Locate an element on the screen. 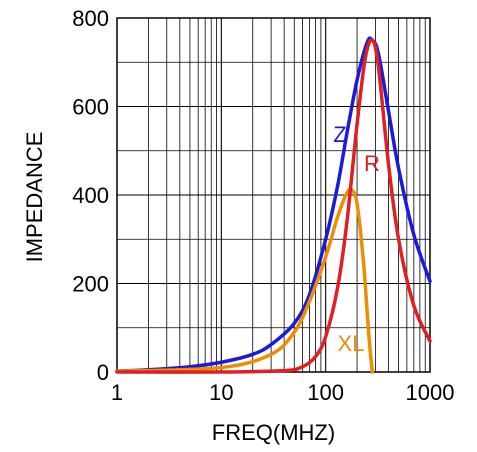 The height and width of the screenshot is (452, 477). x-tick-label: 1 is located at coordinates (117, 392).